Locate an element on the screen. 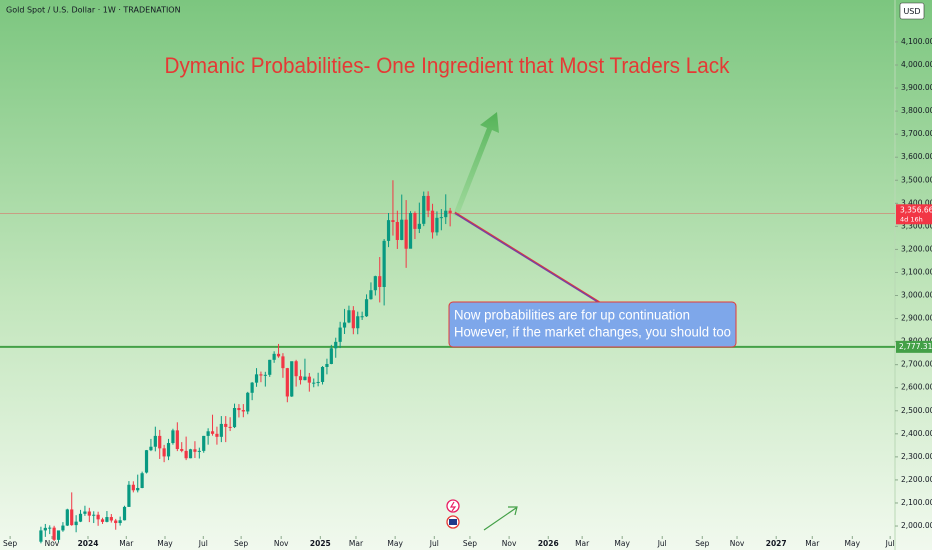  currency: USD is located at coordinates (911, 11).